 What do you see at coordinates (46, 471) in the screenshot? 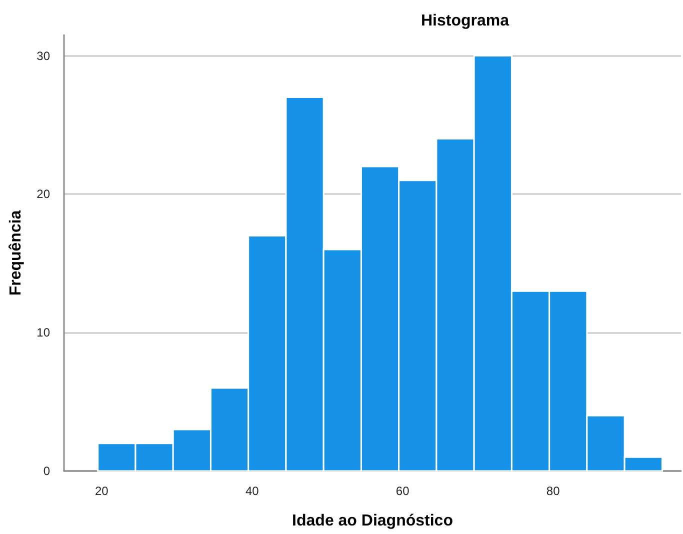
I see `y-tick-label: 0` at bounding box center [46, 471].